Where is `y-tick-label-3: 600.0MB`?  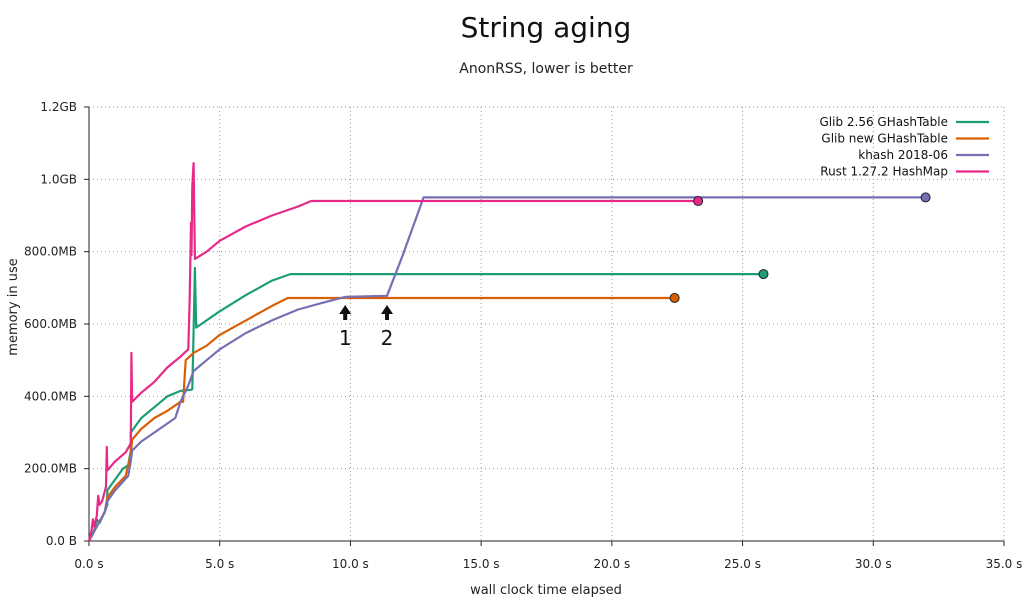
y-tick-label-3: 600.0MB is located at coordinates (50, 324).